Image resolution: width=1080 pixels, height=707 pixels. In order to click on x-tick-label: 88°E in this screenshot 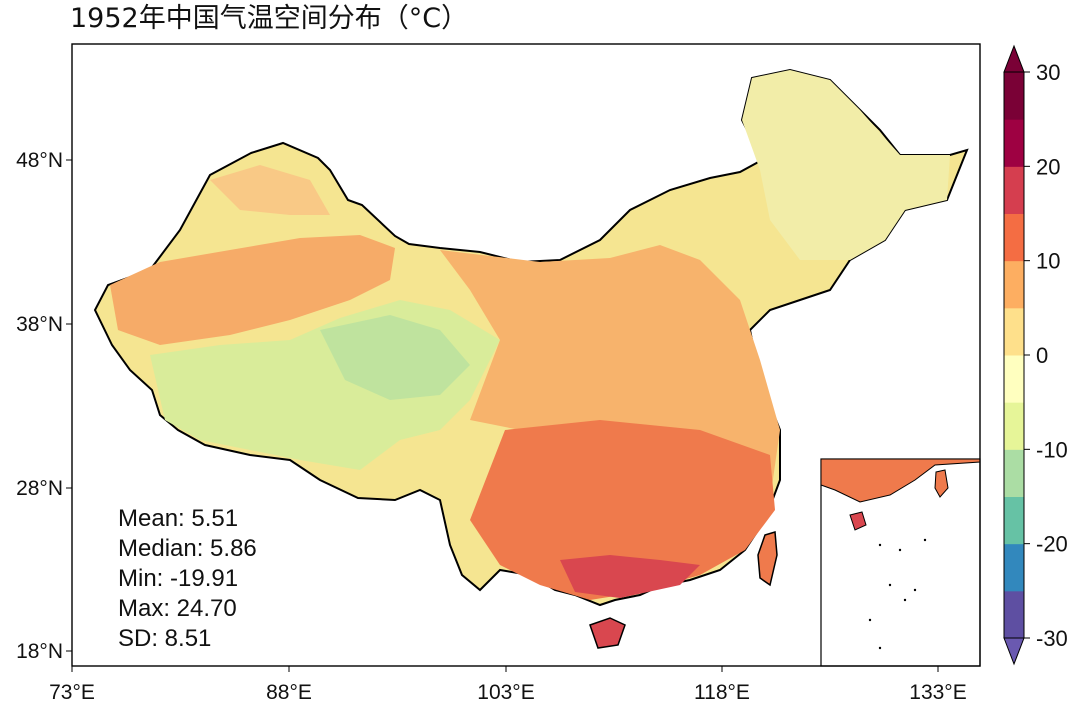, I will do `click(289, 692)`.